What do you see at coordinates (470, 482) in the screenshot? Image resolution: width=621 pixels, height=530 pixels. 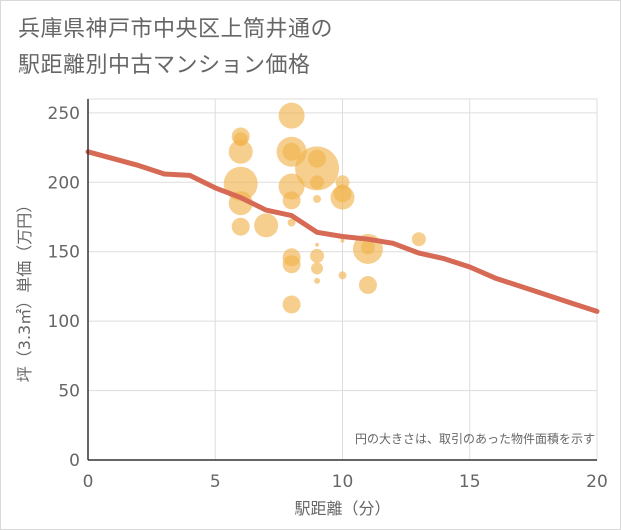 I see `x-tick-label: 15` at bounding box center [470, 482].